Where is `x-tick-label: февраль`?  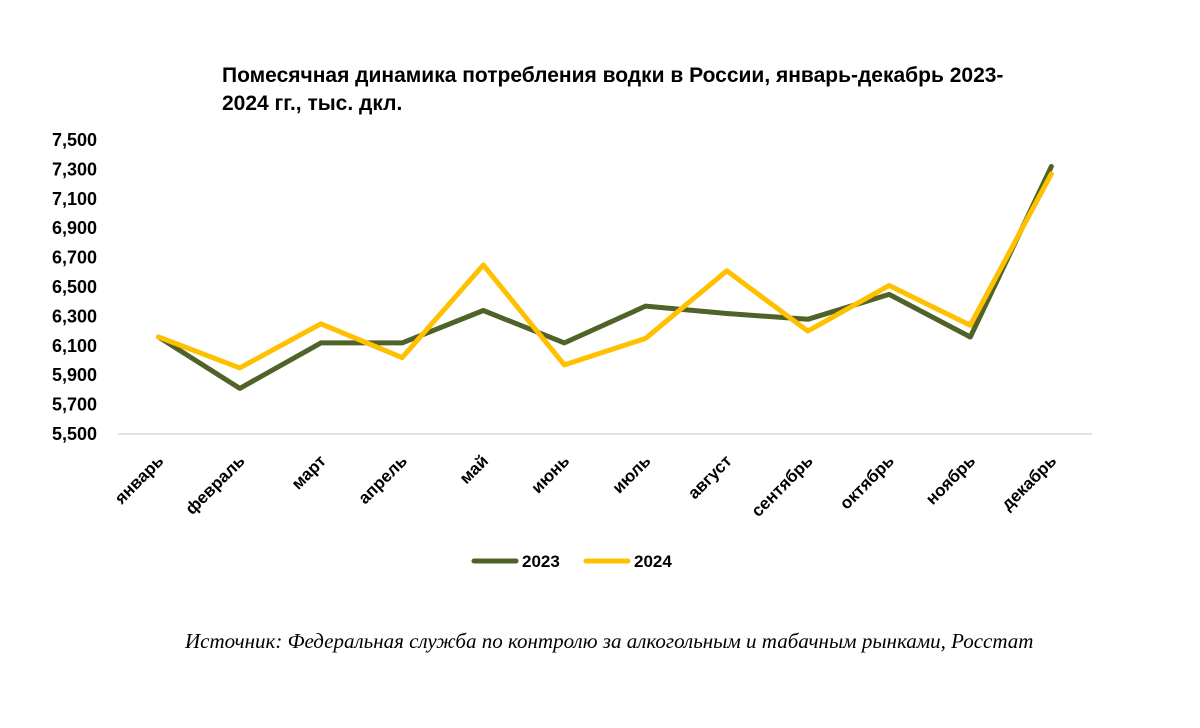
x-tick-label: февраль is located at coordinates (215, 484).